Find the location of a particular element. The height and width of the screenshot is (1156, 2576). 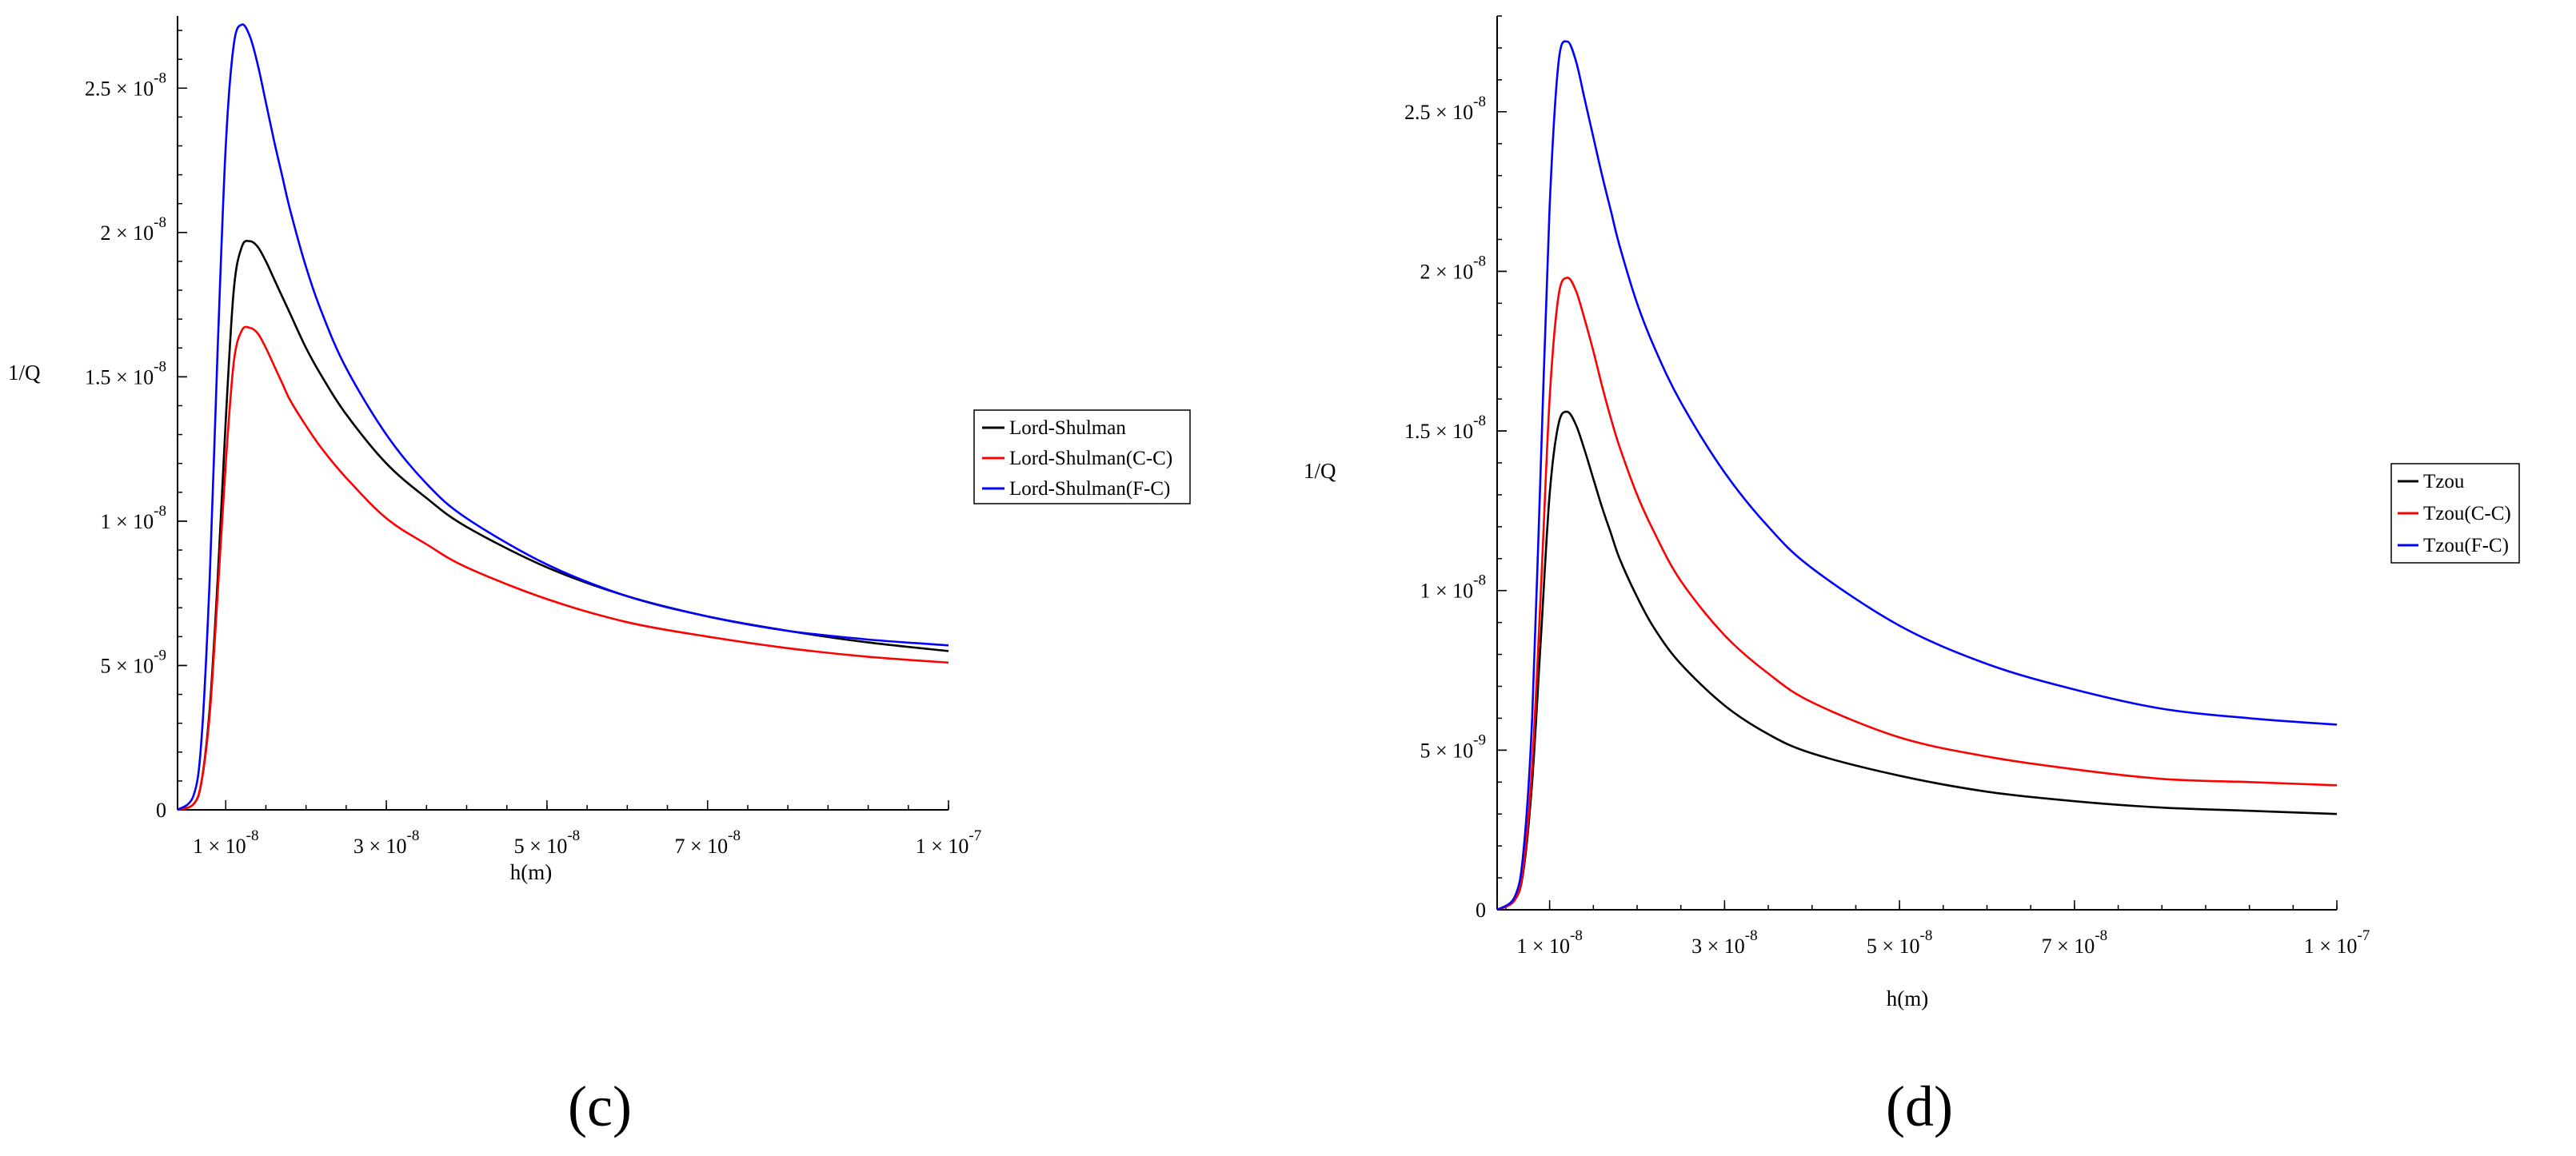

legend-label: Lord-Shulman(F-C) is located at coordinates (1089, 489).